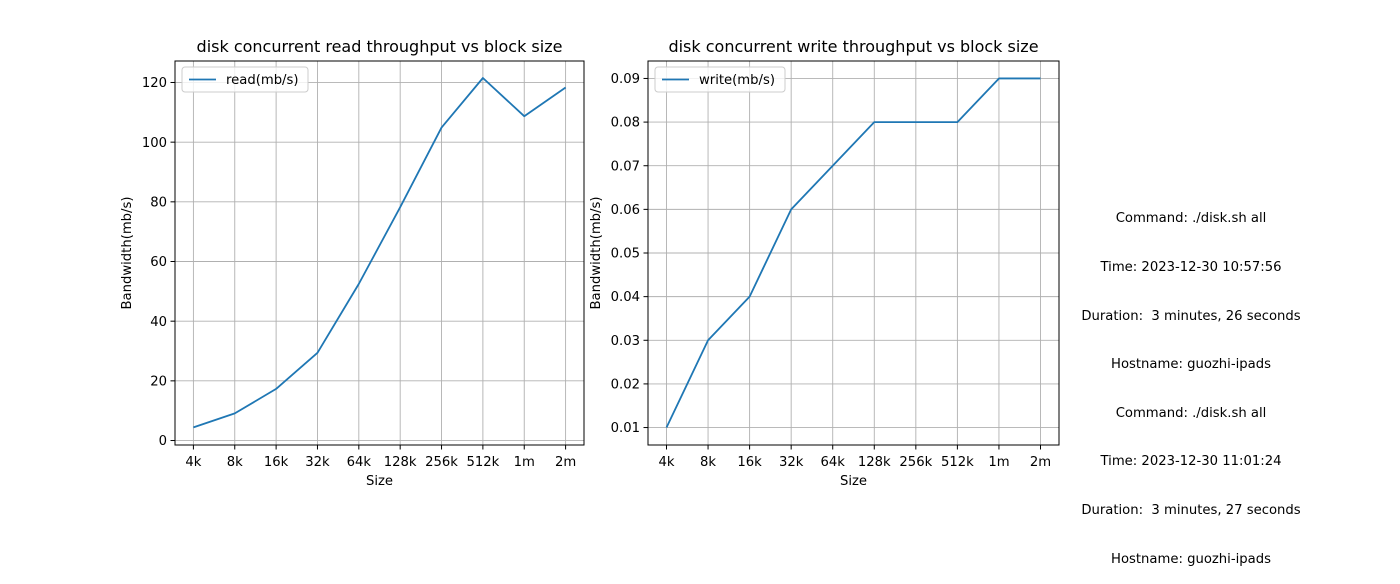 The width and height of the screenshot is (1400, 584). I want to click on info-line: Duration: 3 minutes, 26 seconds, so click(1191, 317).